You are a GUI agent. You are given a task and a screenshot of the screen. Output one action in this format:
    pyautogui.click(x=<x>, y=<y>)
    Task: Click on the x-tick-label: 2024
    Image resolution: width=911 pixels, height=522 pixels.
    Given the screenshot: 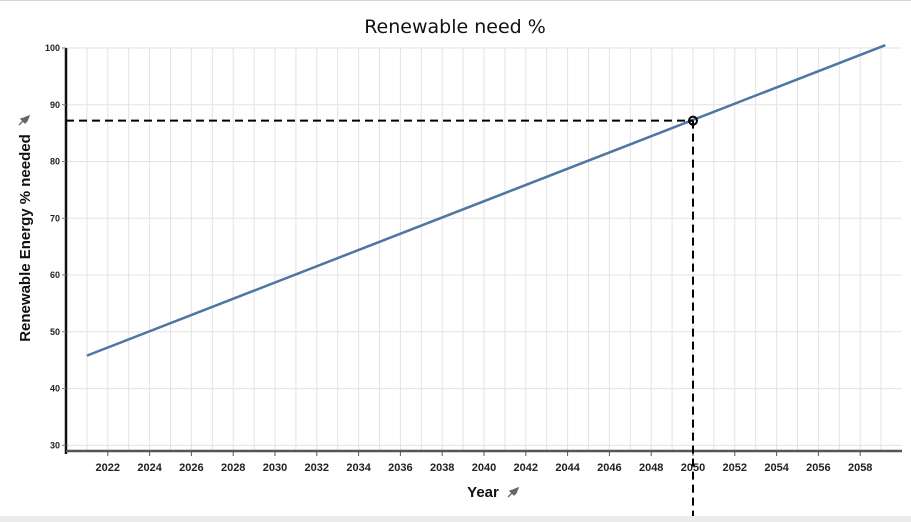 What is the action you would take?
    pyautogui.click(x=149, y=468)
    